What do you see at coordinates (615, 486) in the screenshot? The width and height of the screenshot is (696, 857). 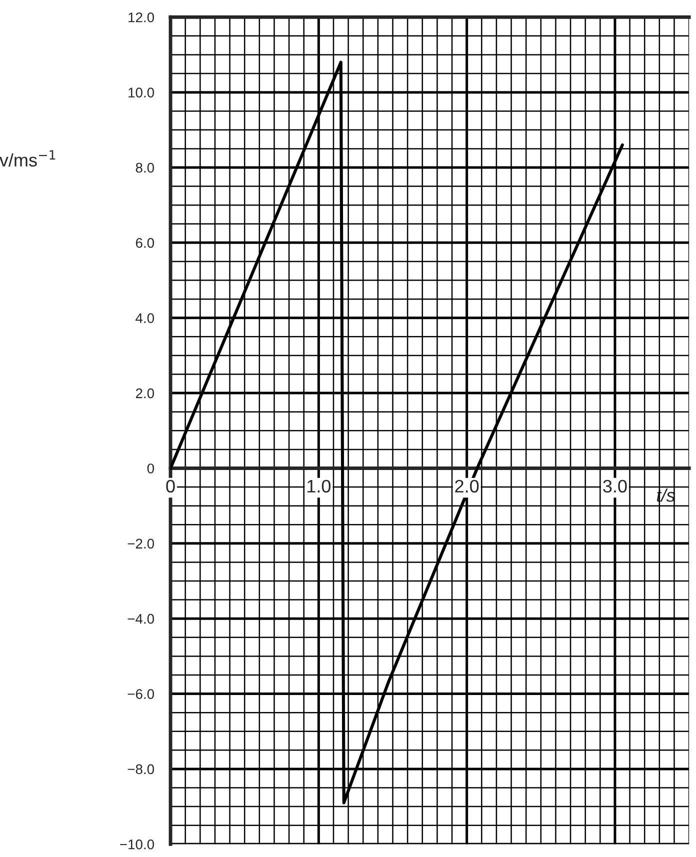 I see `x-tick-label: 3.0` at bounding box center [615, 486].